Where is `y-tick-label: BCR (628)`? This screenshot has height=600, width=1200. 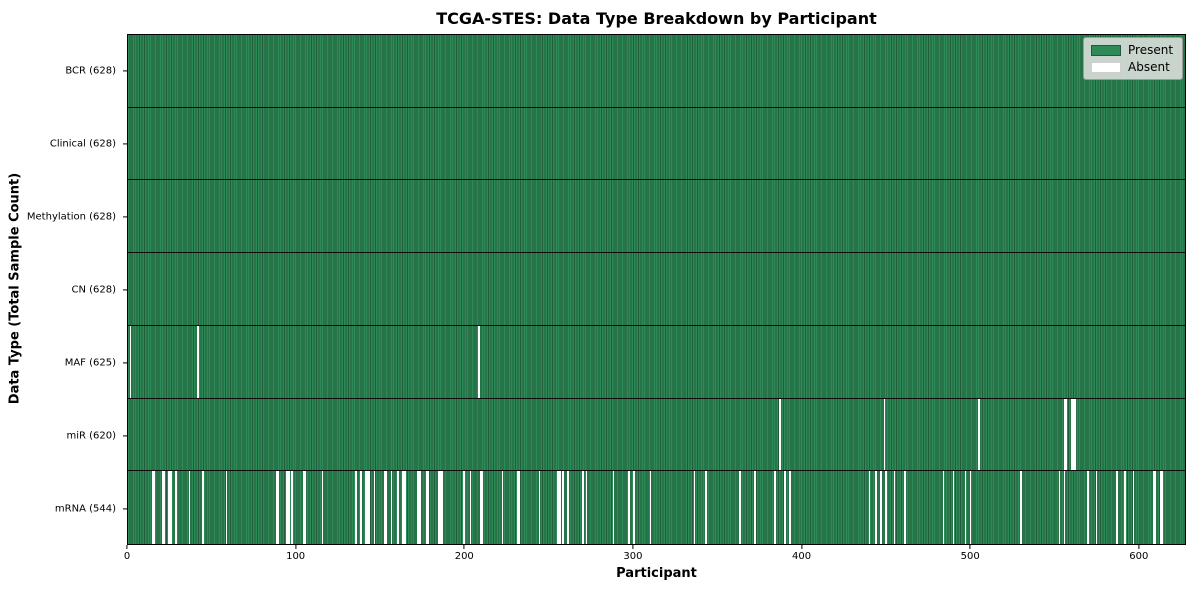
y-tick-label: BCR (628) is located at coordinates (90, 70).